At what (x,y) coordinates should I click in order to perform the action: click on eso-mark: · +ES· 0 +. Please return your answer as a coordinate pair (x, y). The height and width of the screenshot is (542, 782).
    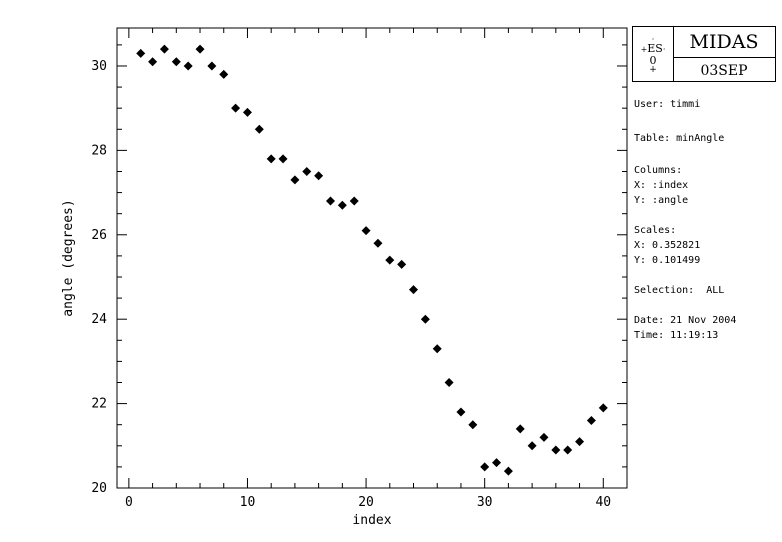
    Looking at the image, I should click on (653, 55).